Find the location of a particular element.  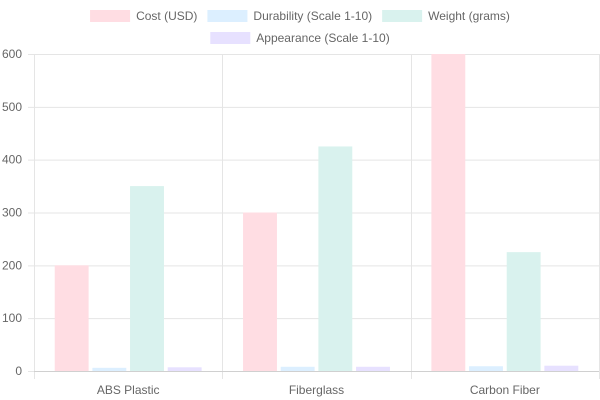

legend-item: Weight (grams) is located at coordinates (446, 16).